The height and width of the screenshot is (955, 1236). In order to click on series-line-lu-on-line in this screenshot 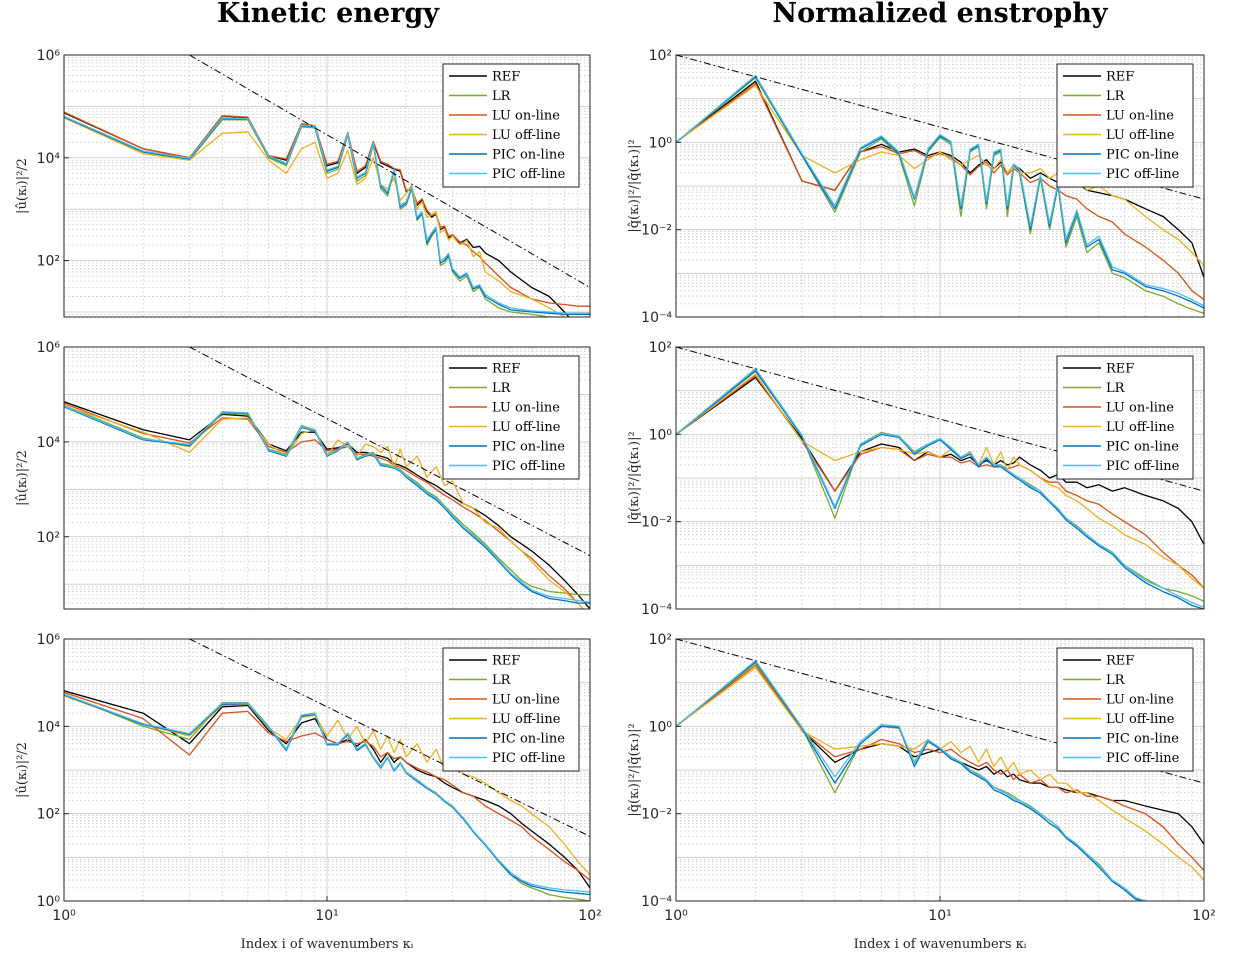, I will do `click(940, 192)`.